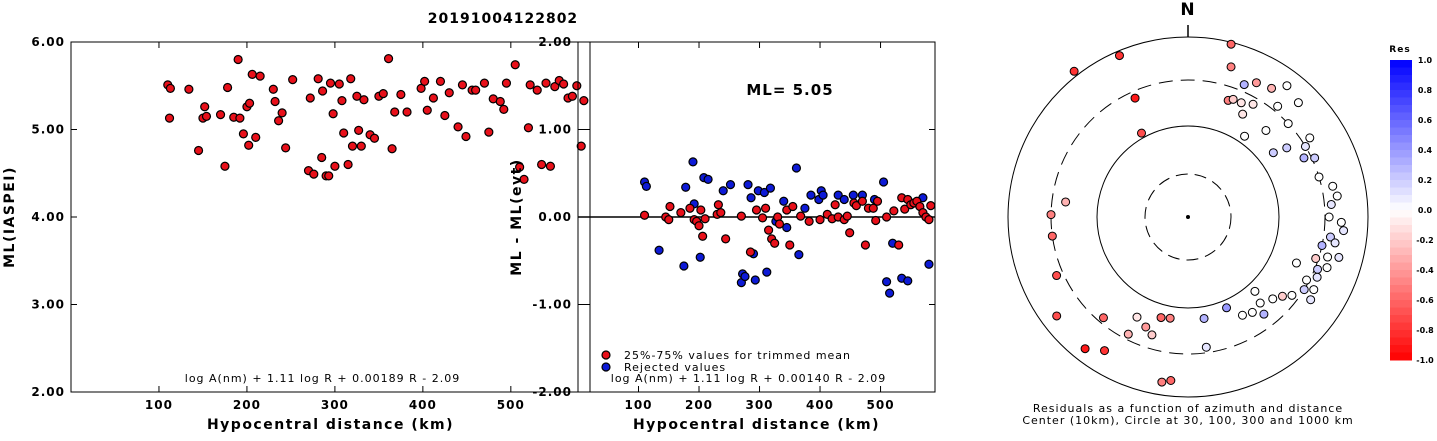  What do you see at coordinates (330, 425) in the screenshot?
I see `x-axis-label: Hypocentral distance (km)` at bounding box center [330, 425].